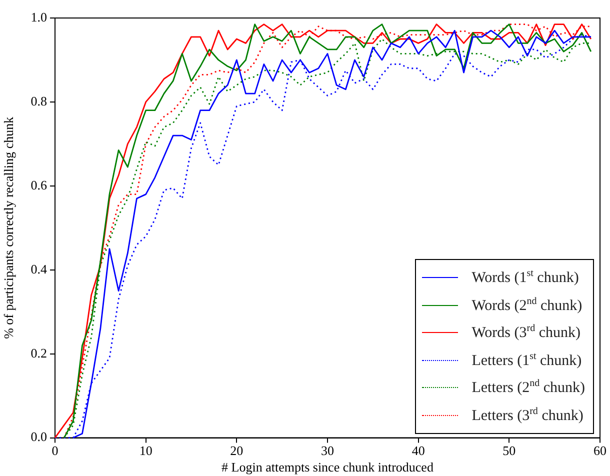 The height and width of the screenshot is (476, 610). I want to click on y-tick-label: 0.4, so click(39, 268).